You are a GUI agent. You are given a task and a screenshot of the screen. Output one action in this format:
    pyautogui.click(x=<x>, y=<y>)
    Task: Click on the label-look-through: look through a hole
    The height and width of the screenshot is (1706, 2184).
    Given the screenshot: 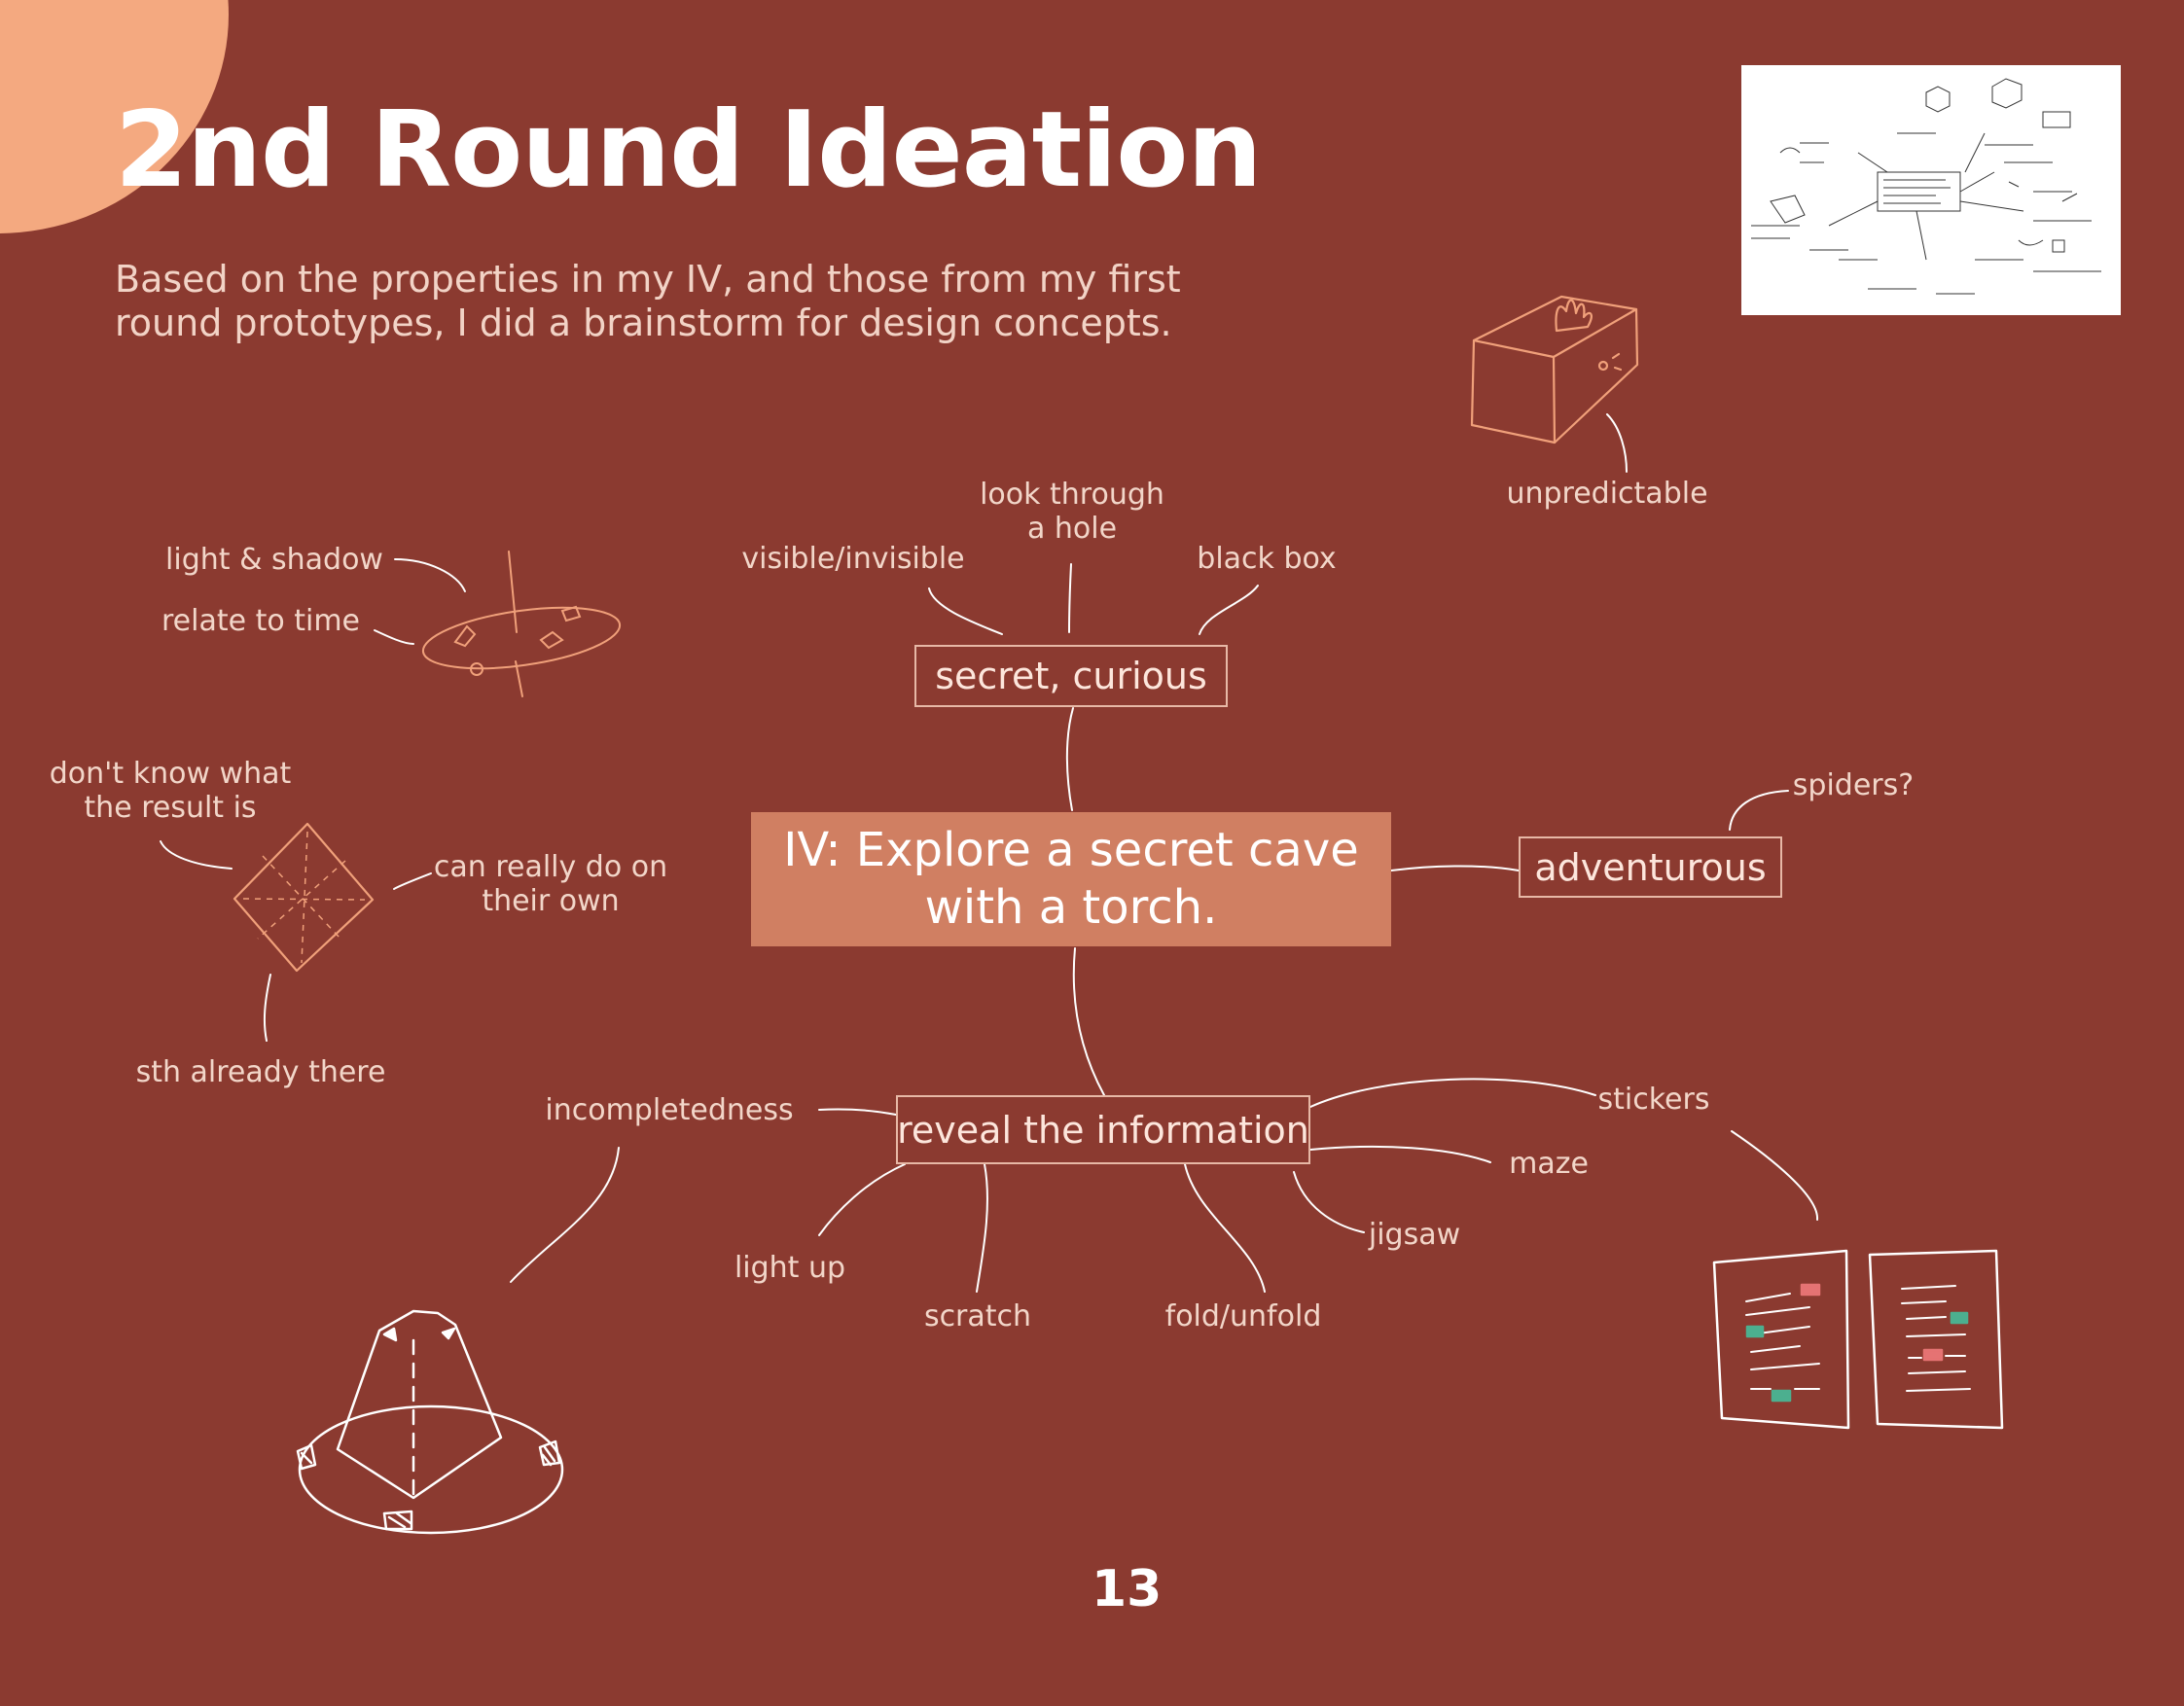 What is the action you would take?
    pyautogui.click(x=1072, y=512)
    